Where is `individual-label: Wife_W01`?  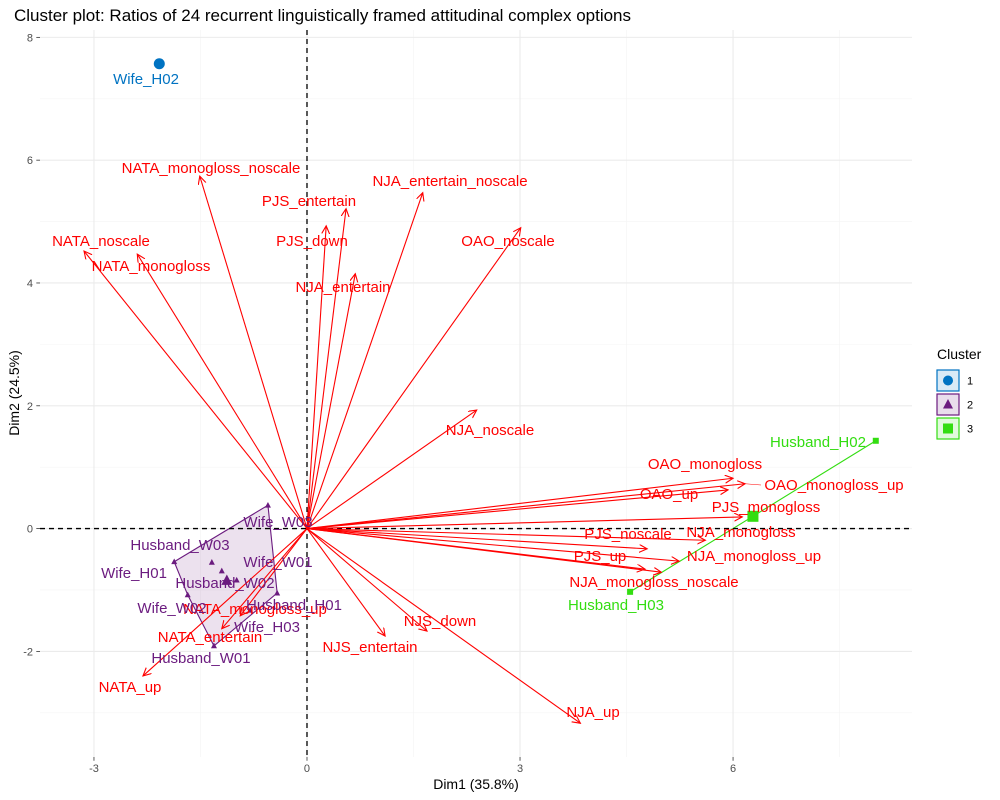 individual-label: Wife_W01 is located at coordinates (277, 562).